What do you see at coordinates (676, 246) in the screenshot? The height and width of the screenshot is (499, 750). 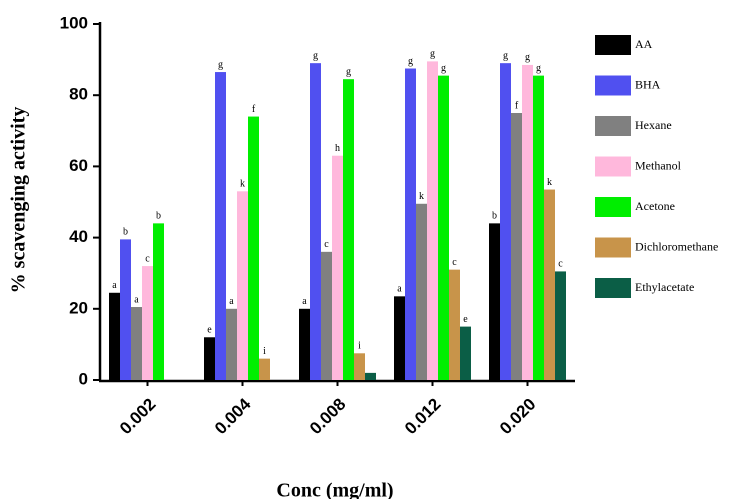 I see `legend-label: Dichloromethane` at bounding box center [676, 246].